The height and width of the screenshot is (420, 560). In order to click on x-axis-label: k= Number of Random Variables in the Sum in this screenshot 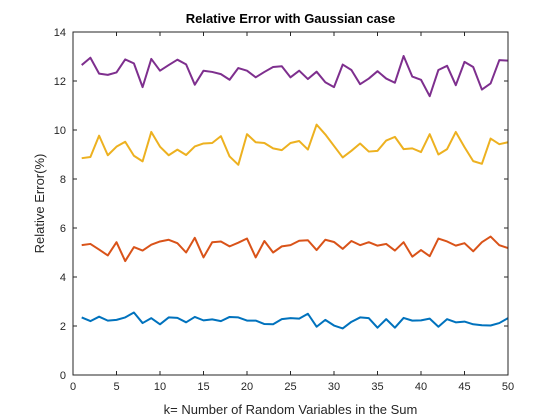, I will do `click(291, 409)`.